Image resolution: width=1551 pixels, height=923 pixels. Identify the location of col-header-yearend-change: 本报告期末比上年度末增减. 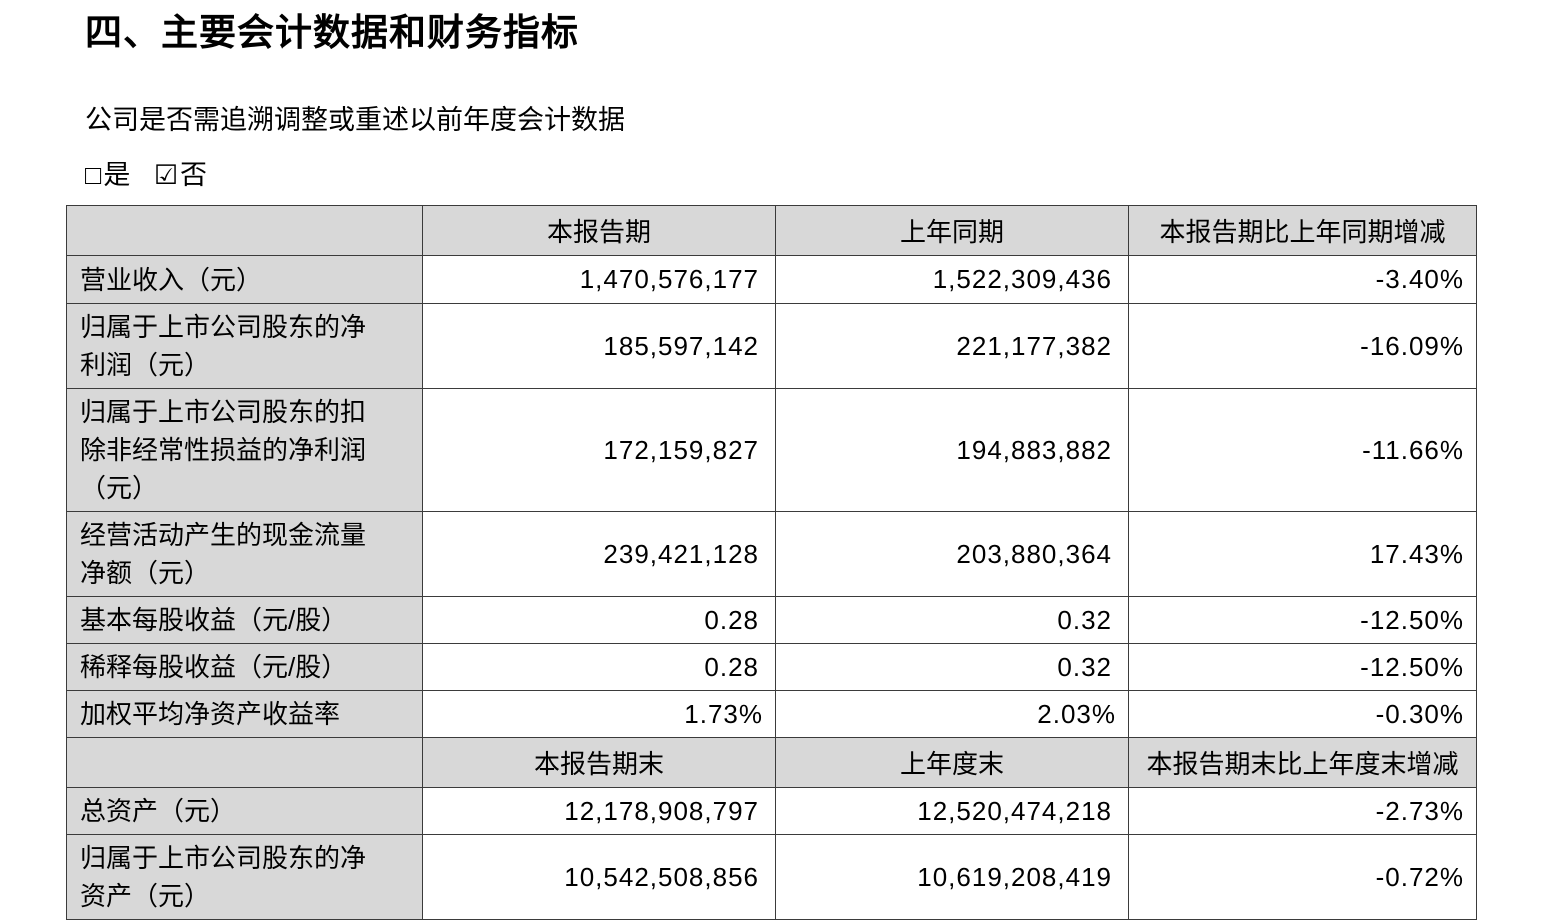
(1302, 763).